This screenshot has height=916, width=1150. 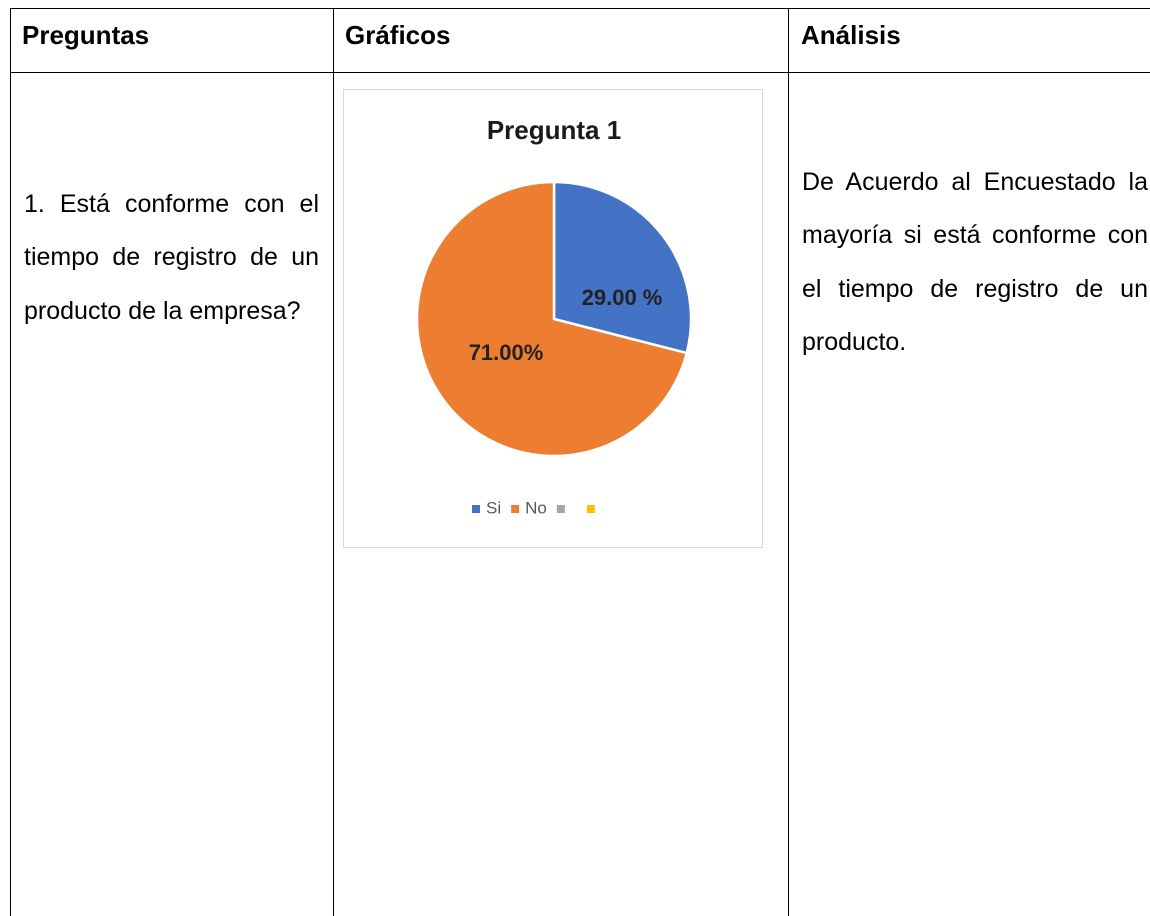 What do you see at coordinates (493, 507) in the screenshot?
I see `legend-label: Si` at bounding box center [493, 507].